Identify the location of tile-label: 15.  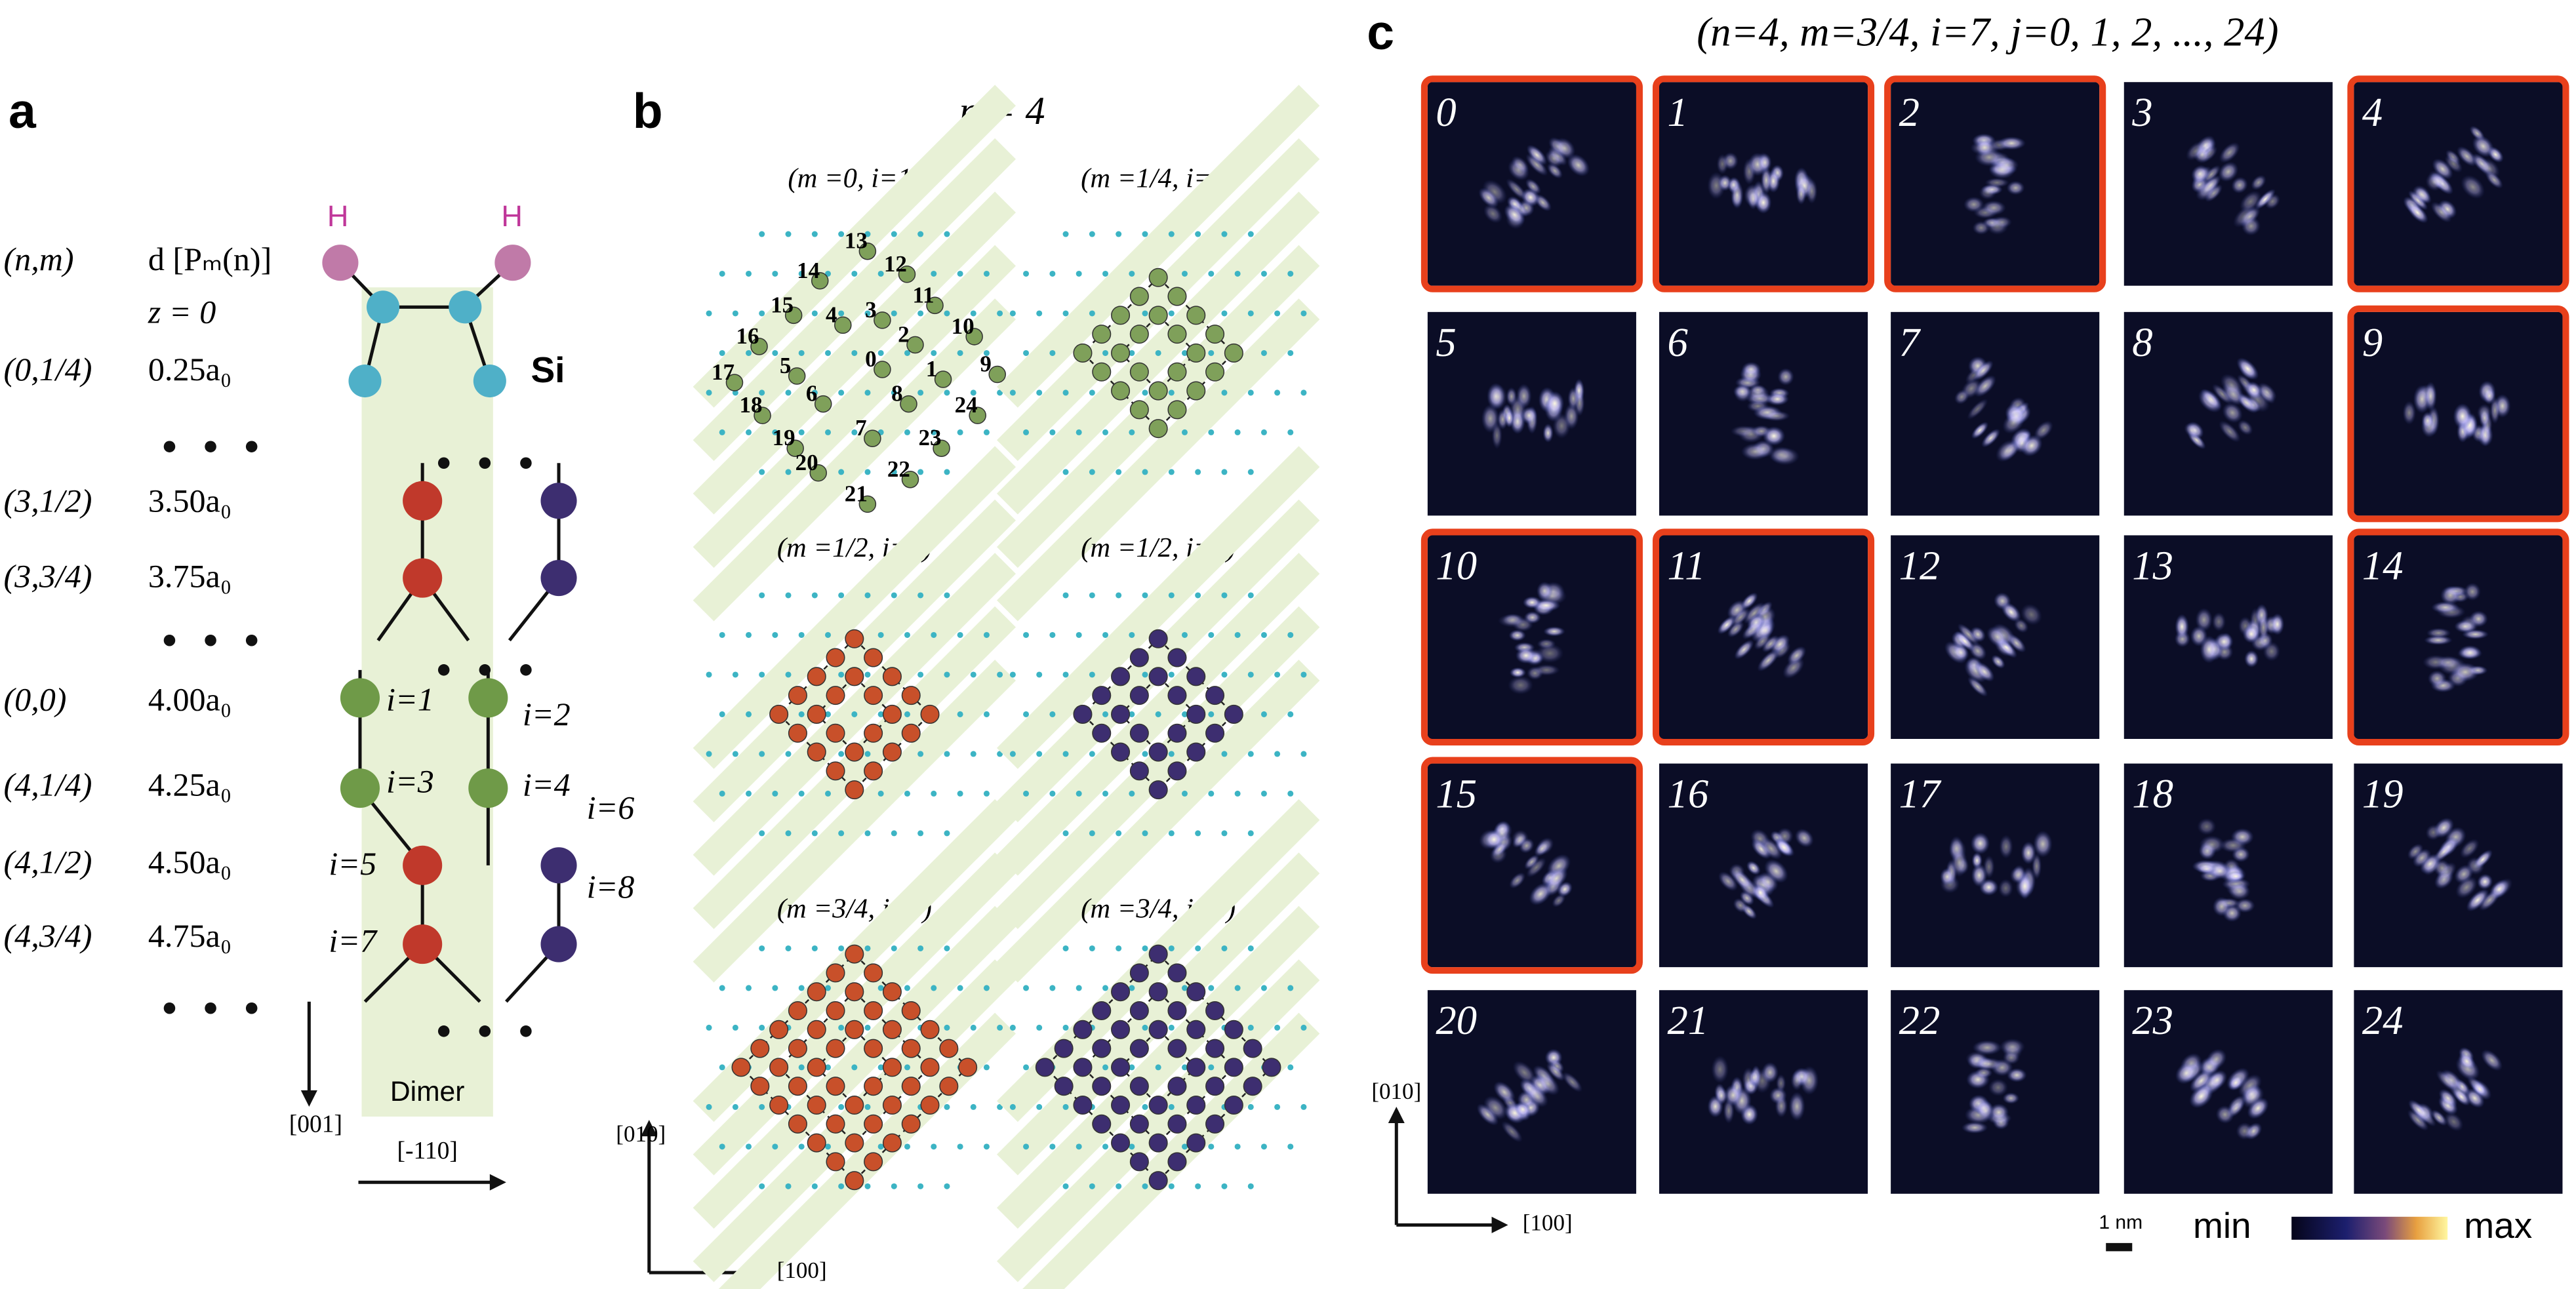
(1456, 794).